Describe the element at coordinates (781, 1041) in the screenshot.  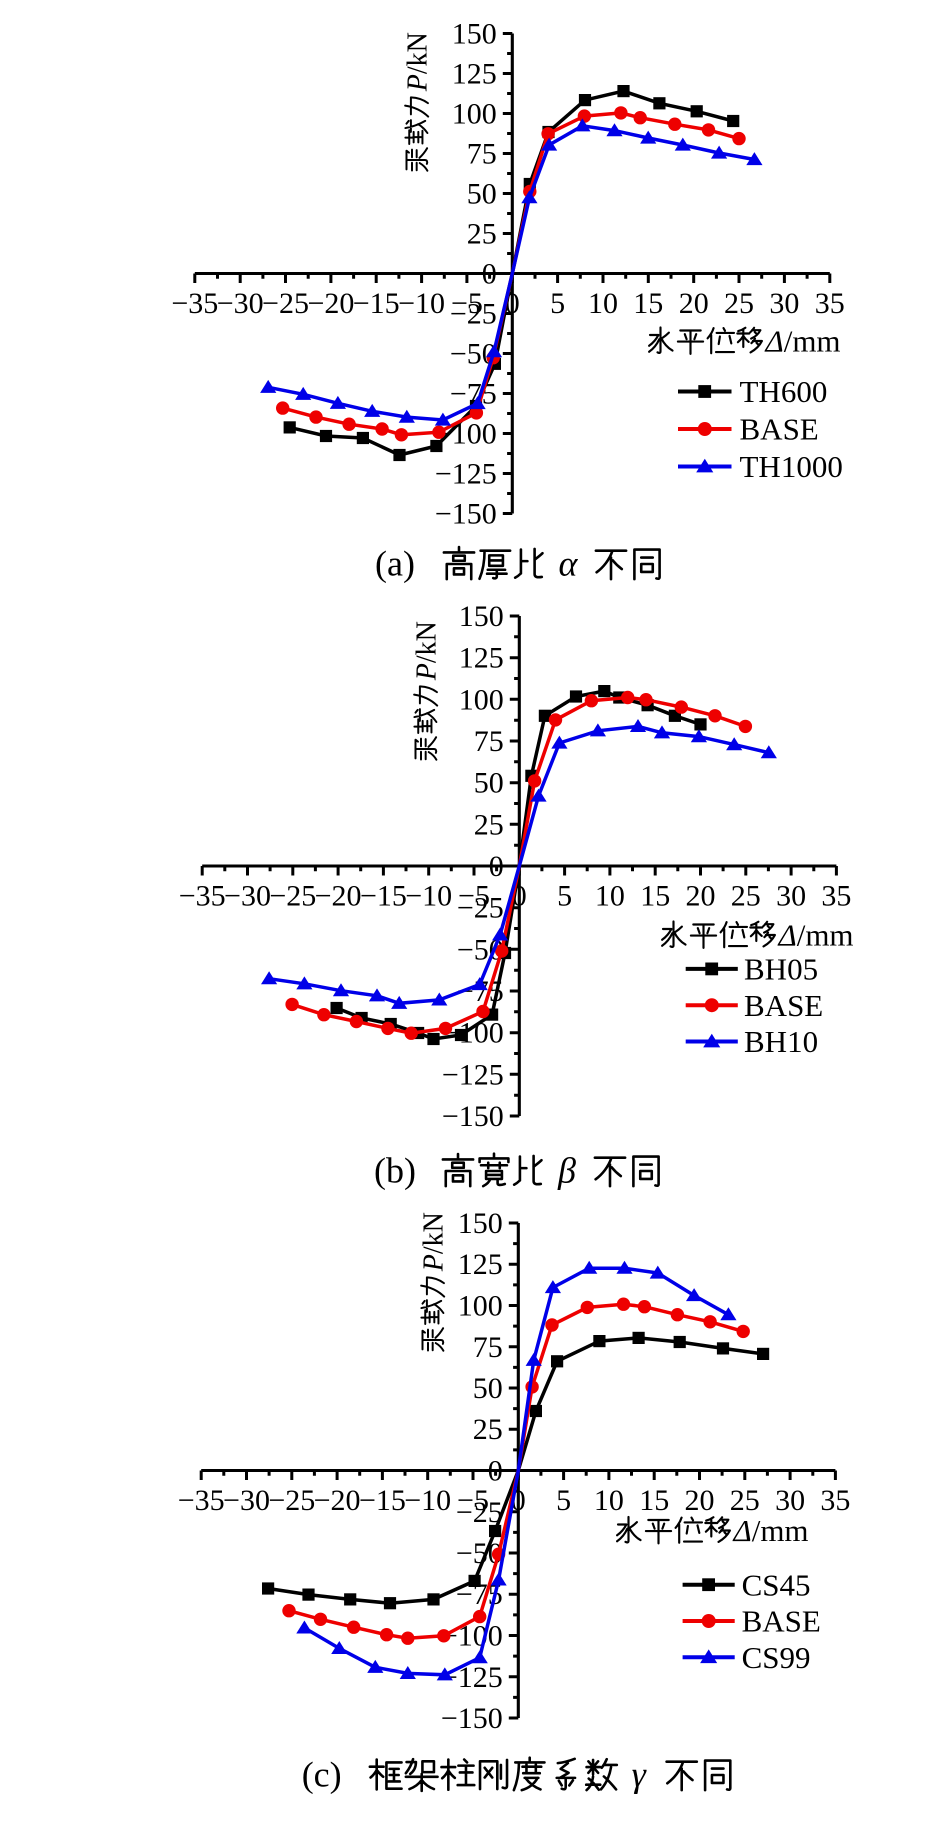
I see `svg-text: BH10` at that location.